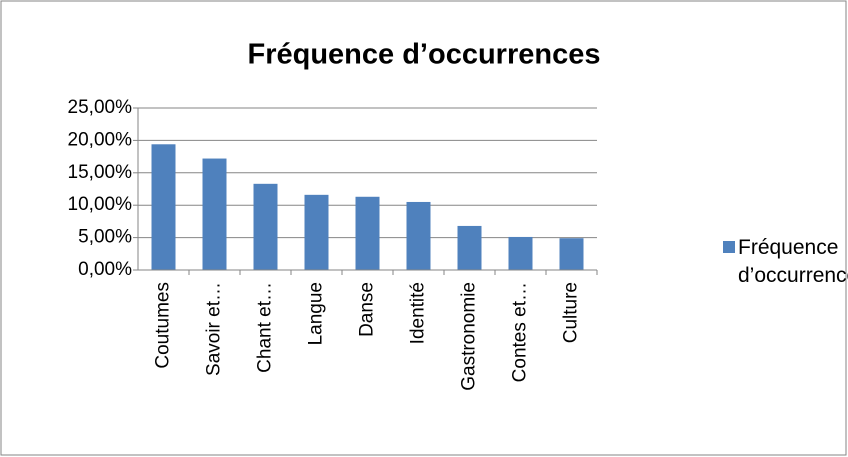  What do you see at coordinates (367, 309) in the screenshot?
I see `x-tick-label: Danse` at bounding box center [367, 309].